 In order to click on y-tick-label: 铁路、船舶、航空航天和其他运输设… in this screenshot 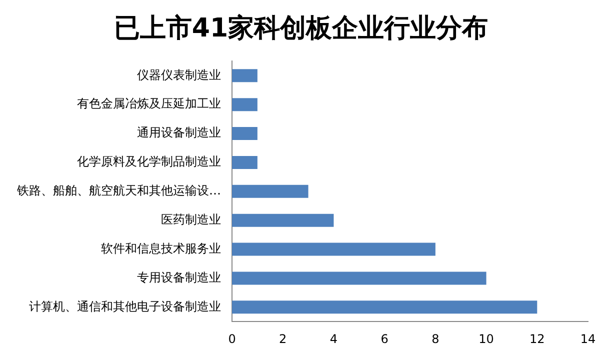, I will do `click(118, 191)`.